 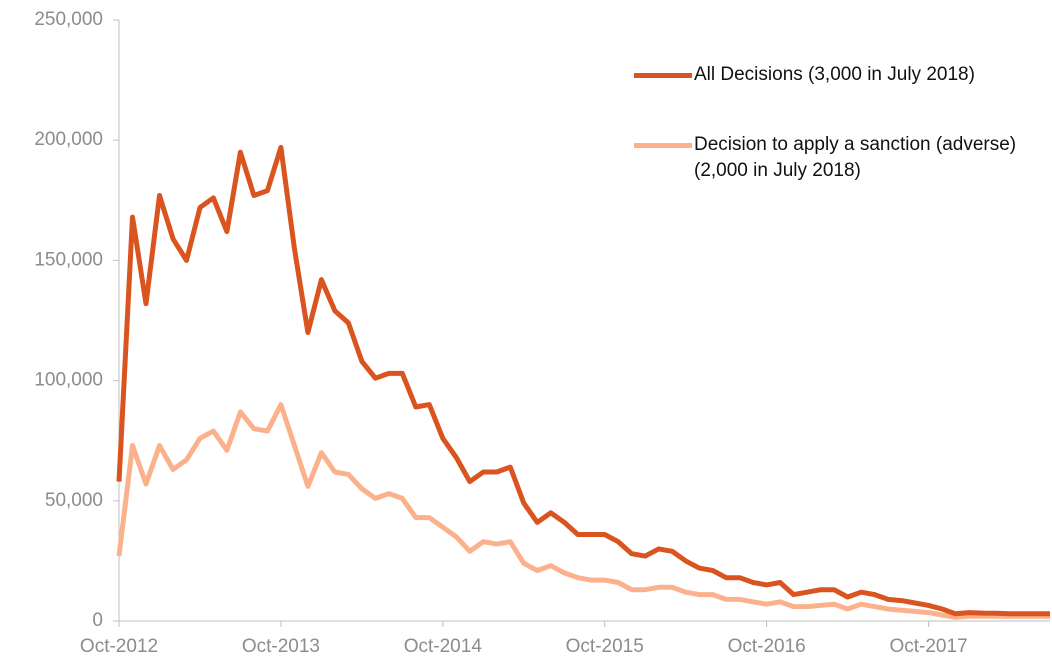 I want to click on y-tick-label: 150,000, so click(x=68, y=259).